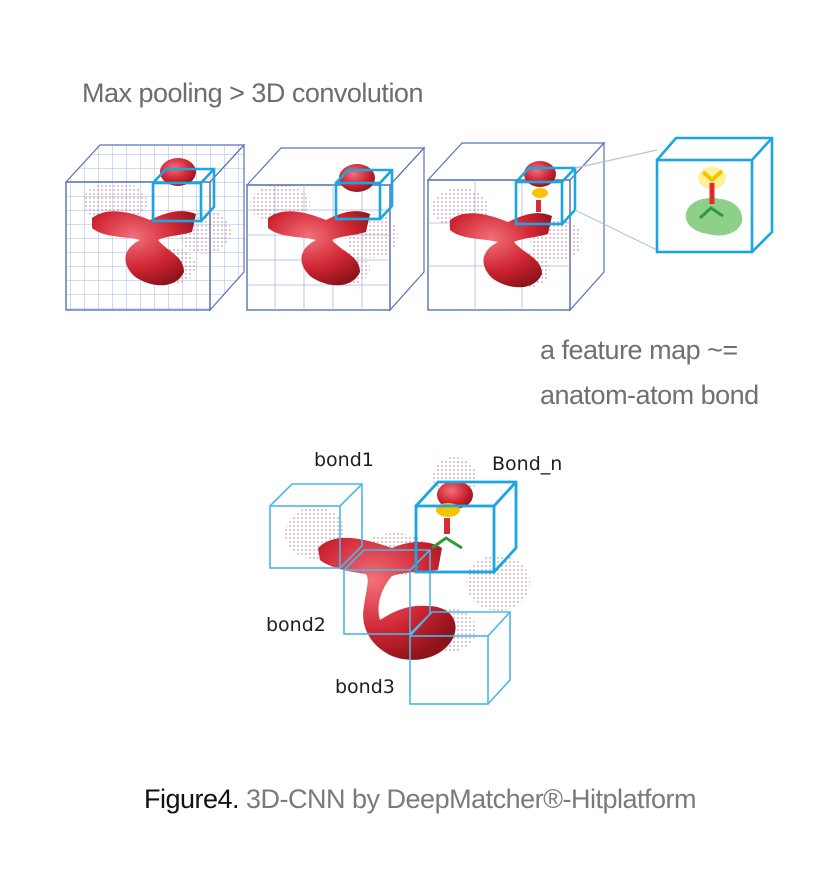  I want to click on figure-caption-text: 3D-CNN by DeepMatcher®-Hitplatform, so click(468, 799).